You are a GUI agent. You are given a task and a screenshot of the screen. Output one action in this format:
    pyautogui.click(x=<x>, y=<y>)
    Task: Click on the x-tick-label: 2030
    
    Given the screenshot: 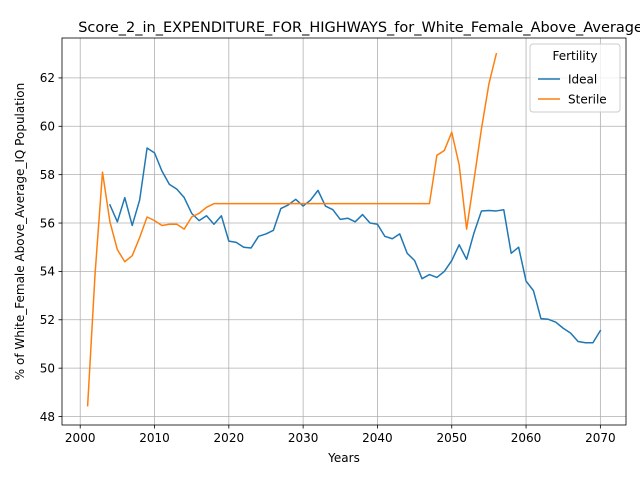 What is the action you would take?
    pyautogui.click(x=303, y=438)
    